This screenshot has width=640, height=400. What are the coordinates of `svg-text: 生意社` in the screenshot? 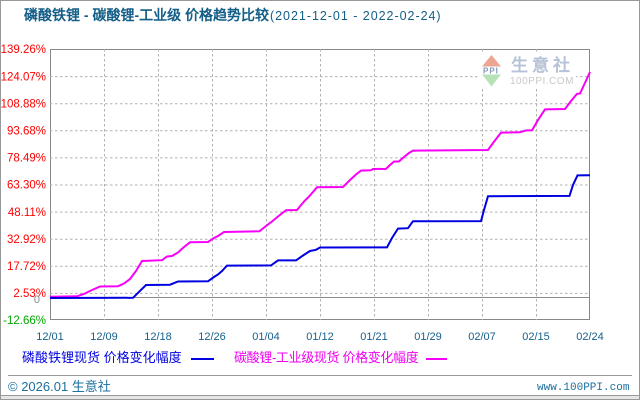 It's located at (542, 65).